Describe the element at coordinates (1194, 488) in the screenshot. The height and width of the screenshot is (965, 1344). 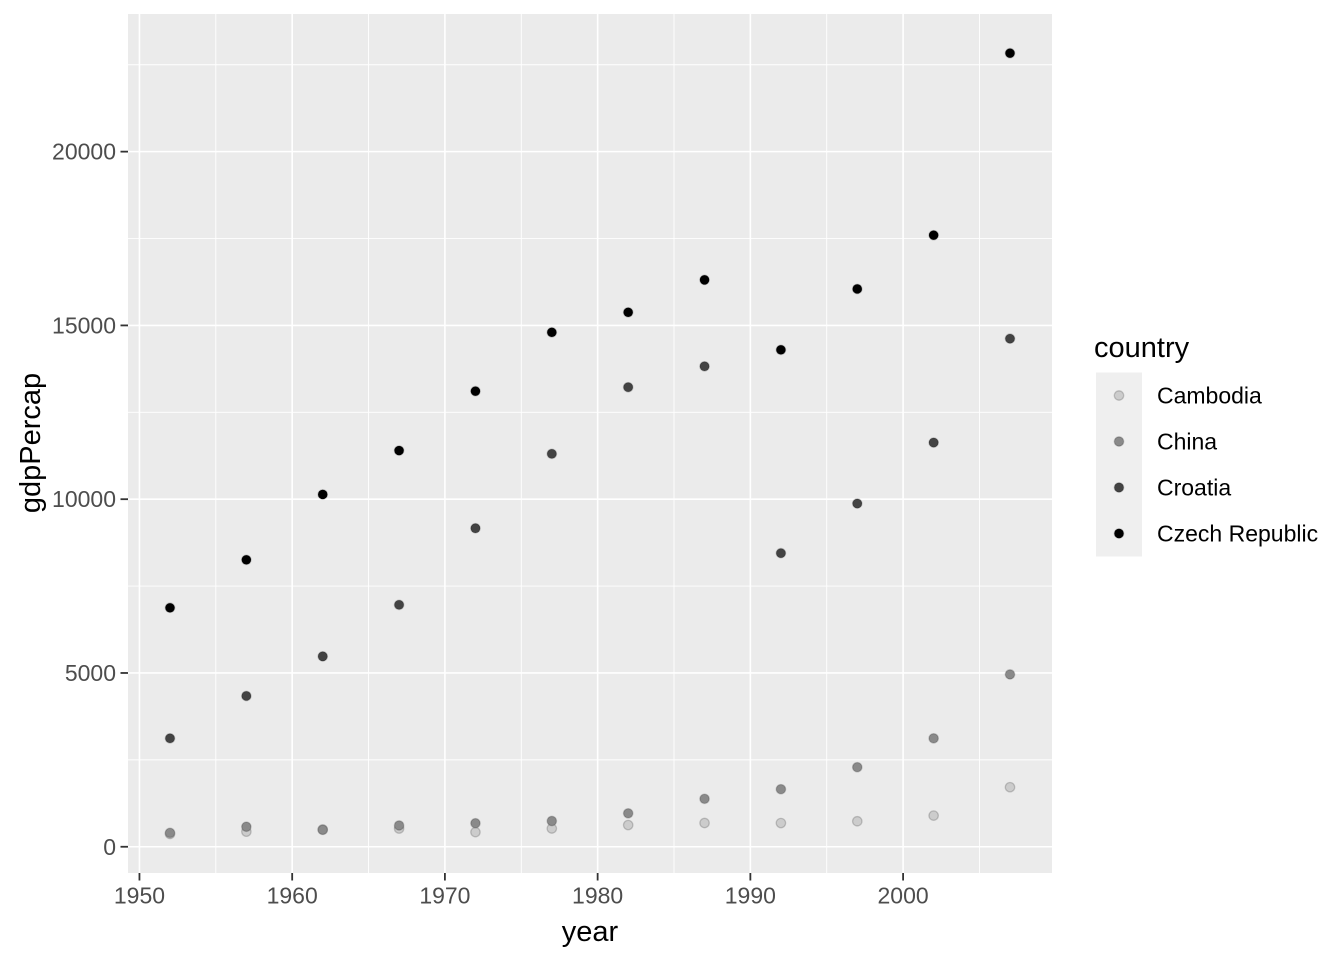
I see `legend-label: Croatia` at that location.